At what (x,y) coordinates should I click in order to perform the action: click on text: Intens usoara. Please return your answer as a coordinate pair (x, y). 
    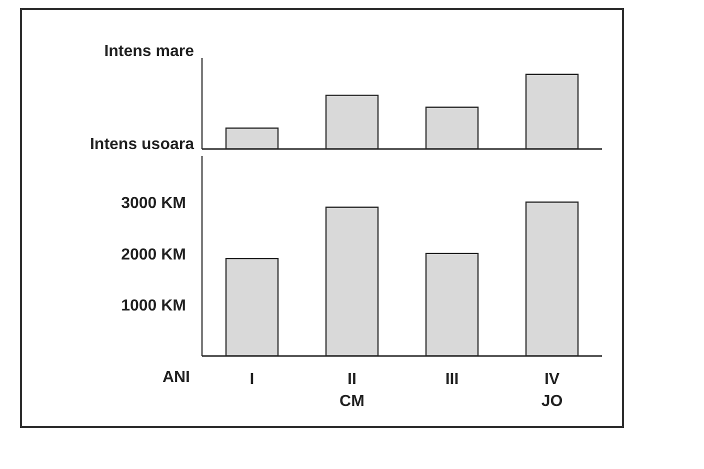
    Looking at the image, I should click on (142, 144).